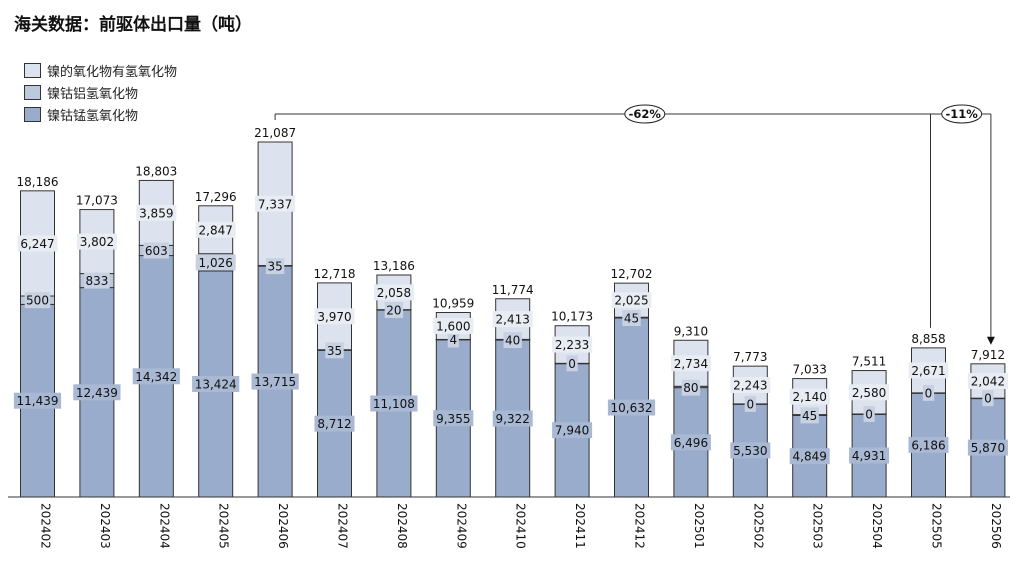 This screenshot has height=561, width=1024. I want to click on legend-item-mid: 镍钴铝氢氧化物, so click(100, 92).